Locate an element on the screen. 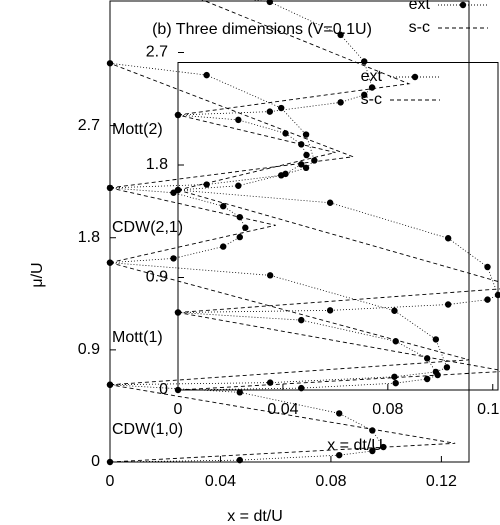 The image size is (500, 525). chart-title: (b) Three dimensions (V=0.1U) is located at coordinates (262, 29).